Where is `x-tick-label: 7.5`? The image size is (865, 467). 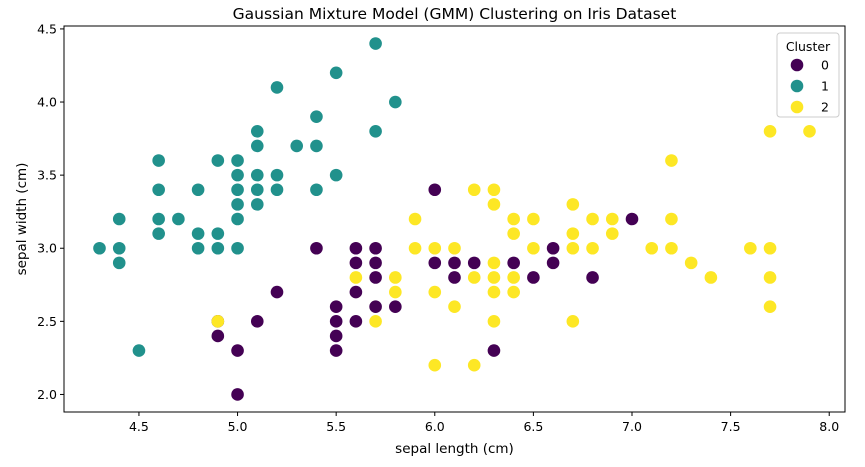 x-tick-label: 7.5 is located at coordinates (731, 426).